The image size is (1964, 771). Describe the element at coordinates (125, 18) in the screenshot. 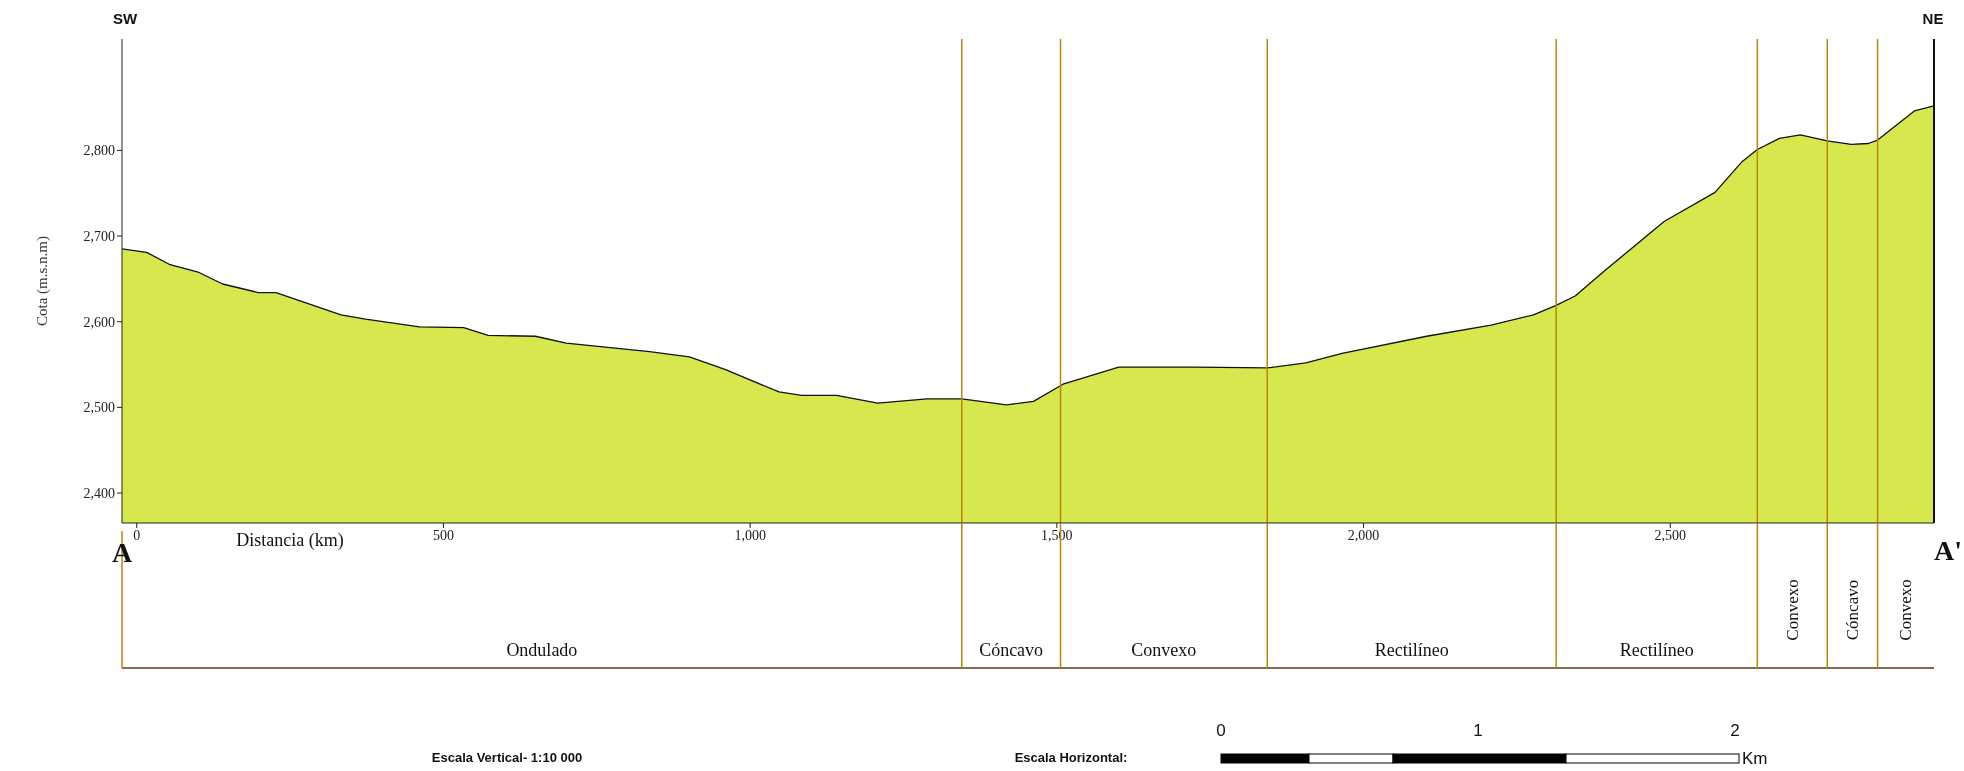

I see `text: SW` at that location.